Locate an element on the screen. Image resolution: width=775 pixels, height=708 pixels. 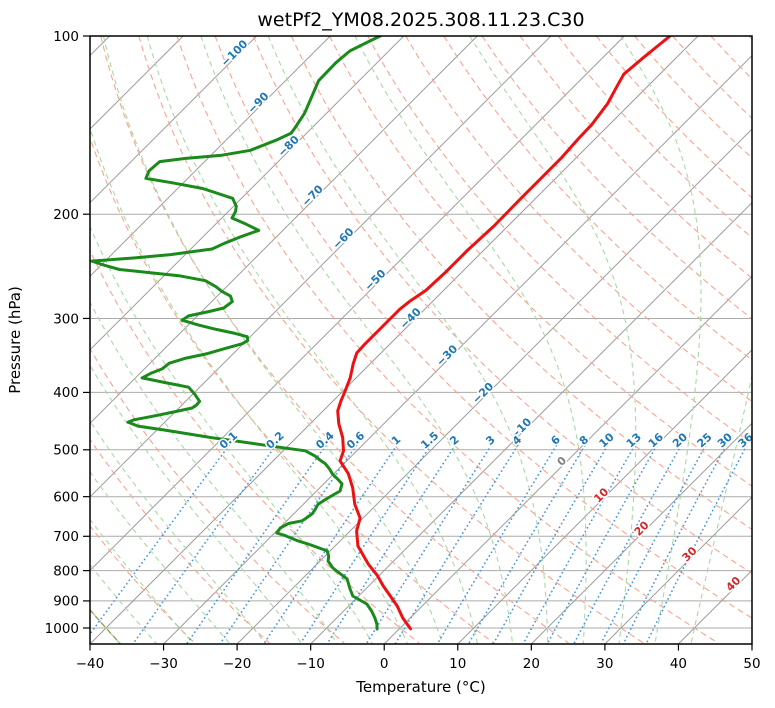
y-tick-label: 500 is located at coordinates (66, 451).